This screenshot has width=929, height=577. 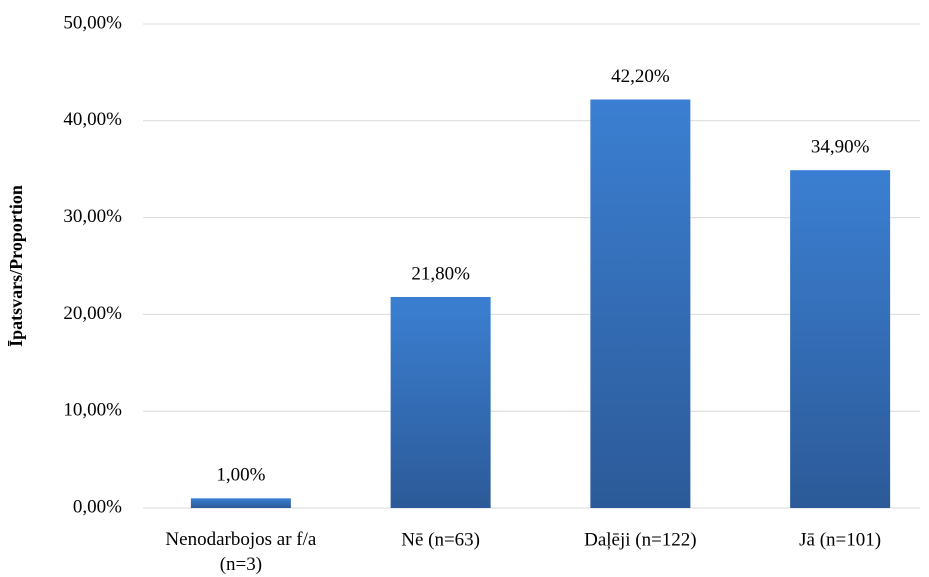 I want to click on y-tick-label: 50,00%, so click(x=92, y=22).